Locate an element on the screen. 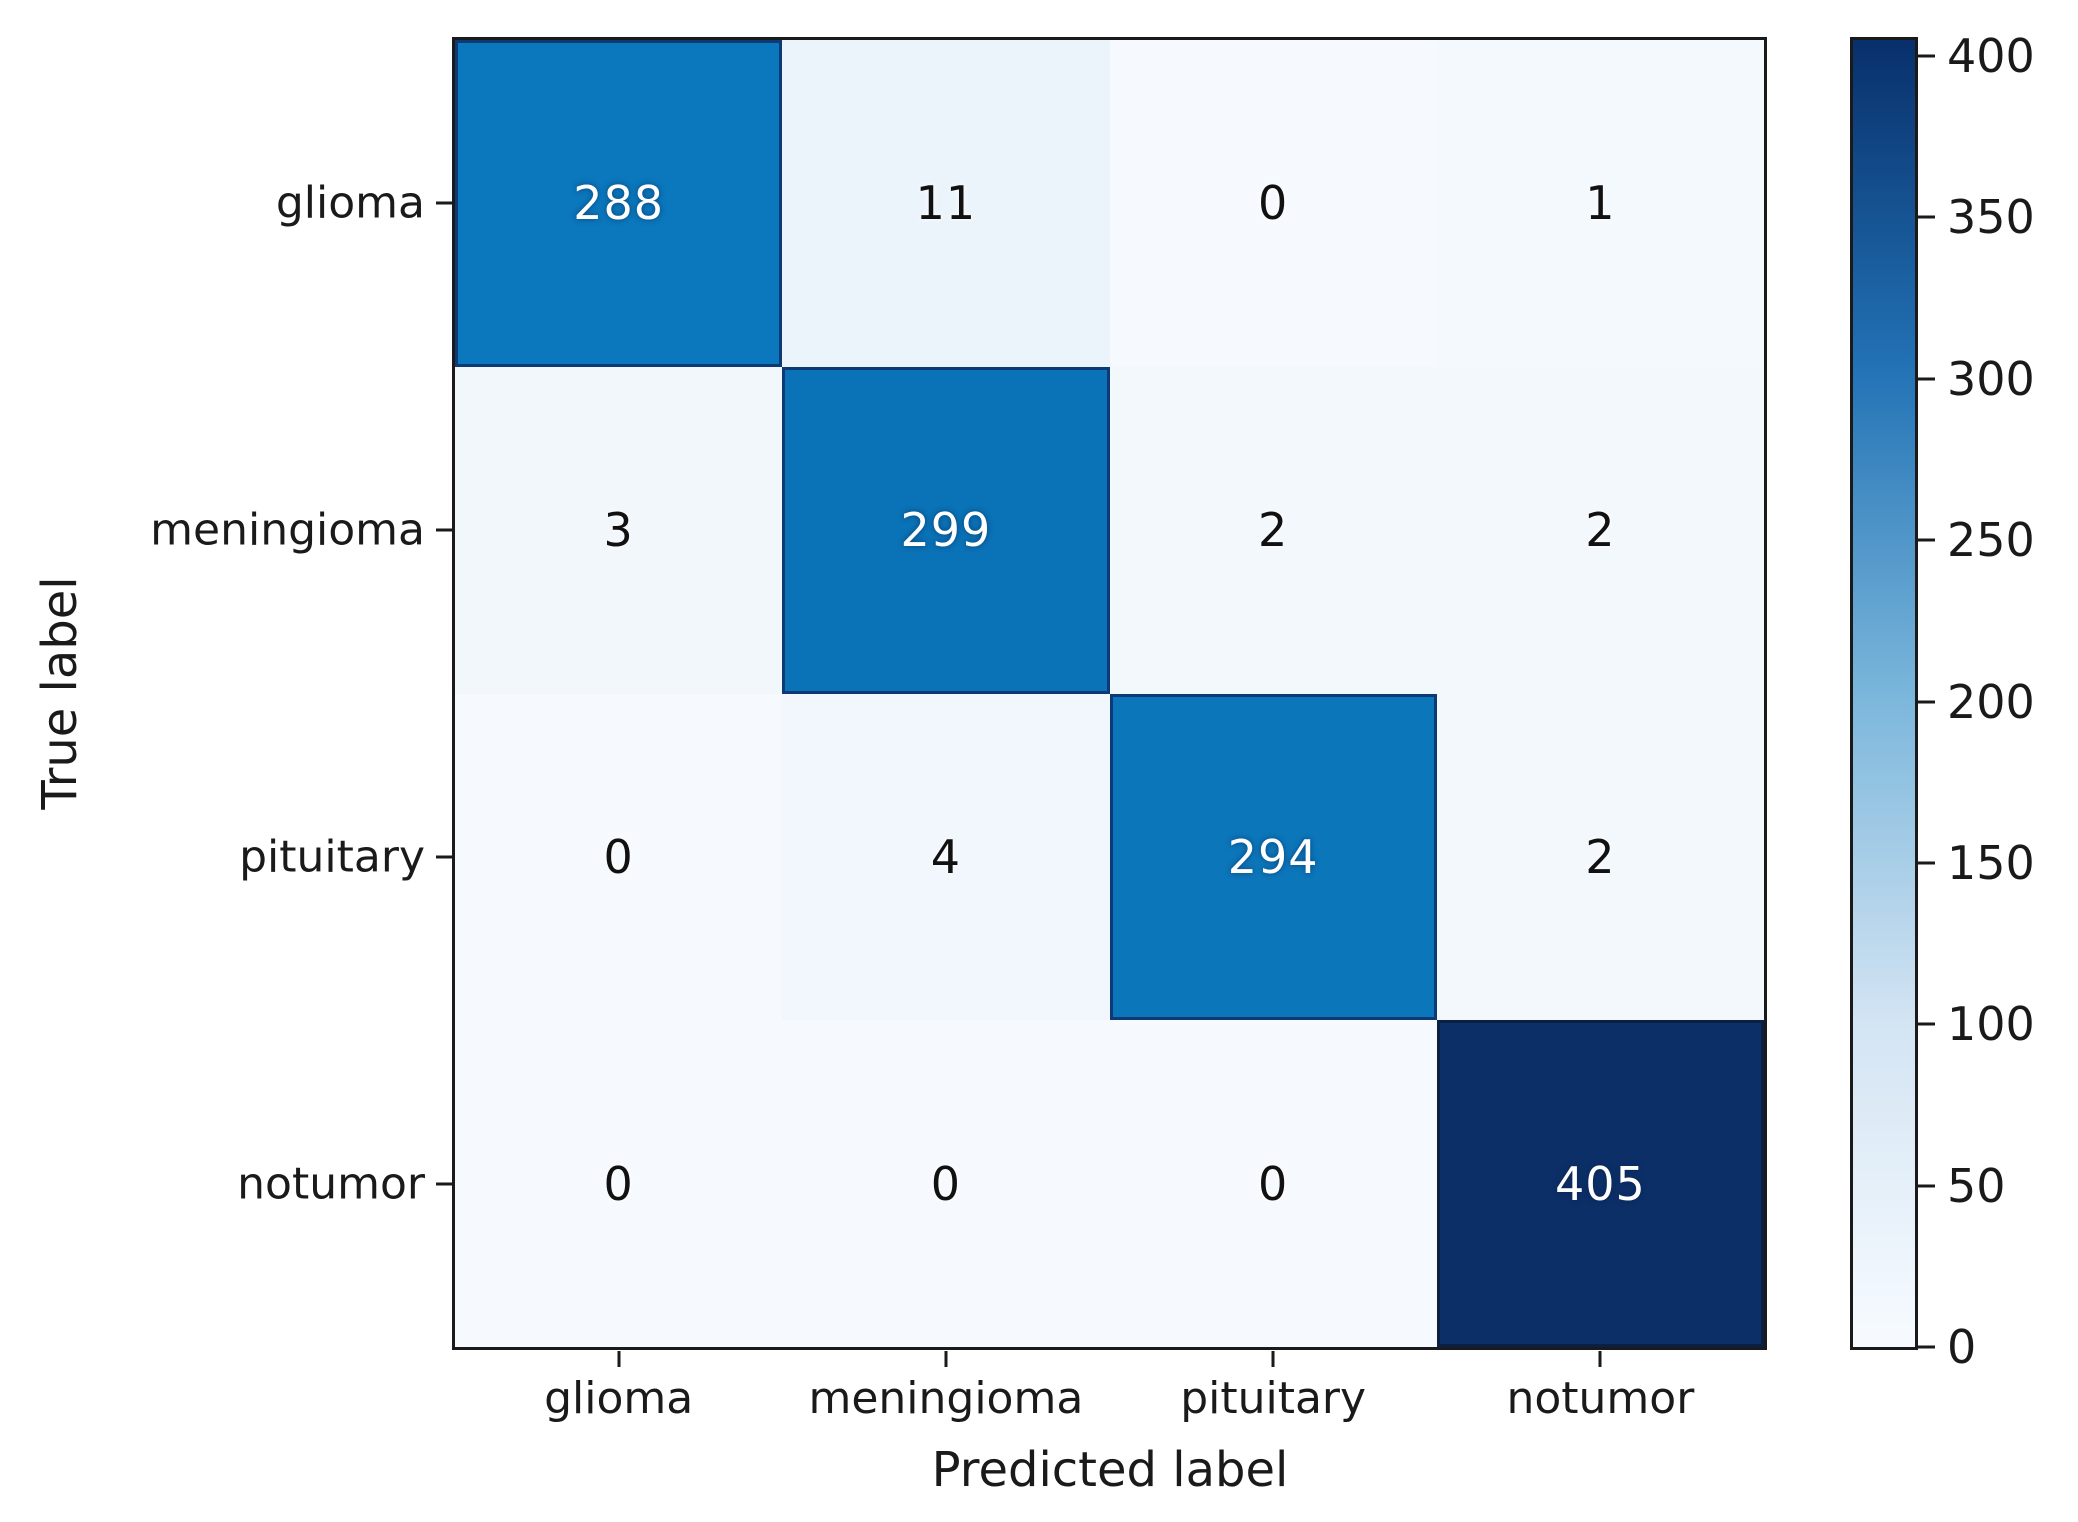 Image resolution: width=2078 pixels, height=1522 pixels. matrix-cell: 405 is located at coordinates (1600, 1183).